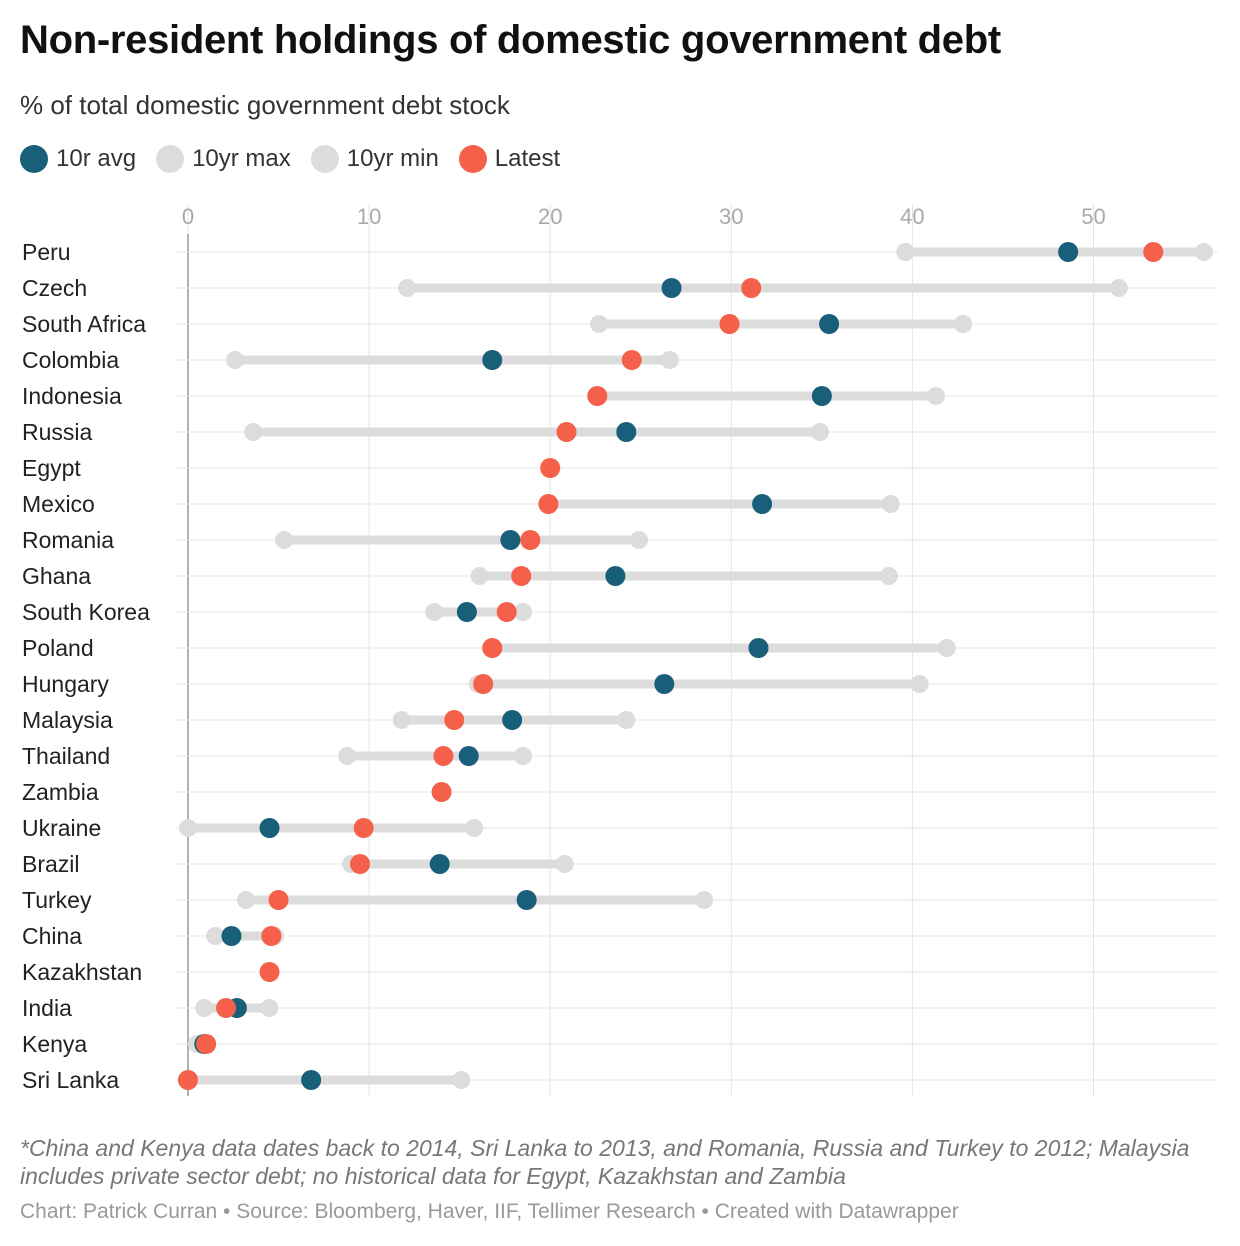 This screenshot has width=1240, height=1246. I want to click on legend-swatch-max, so click(170, 159).